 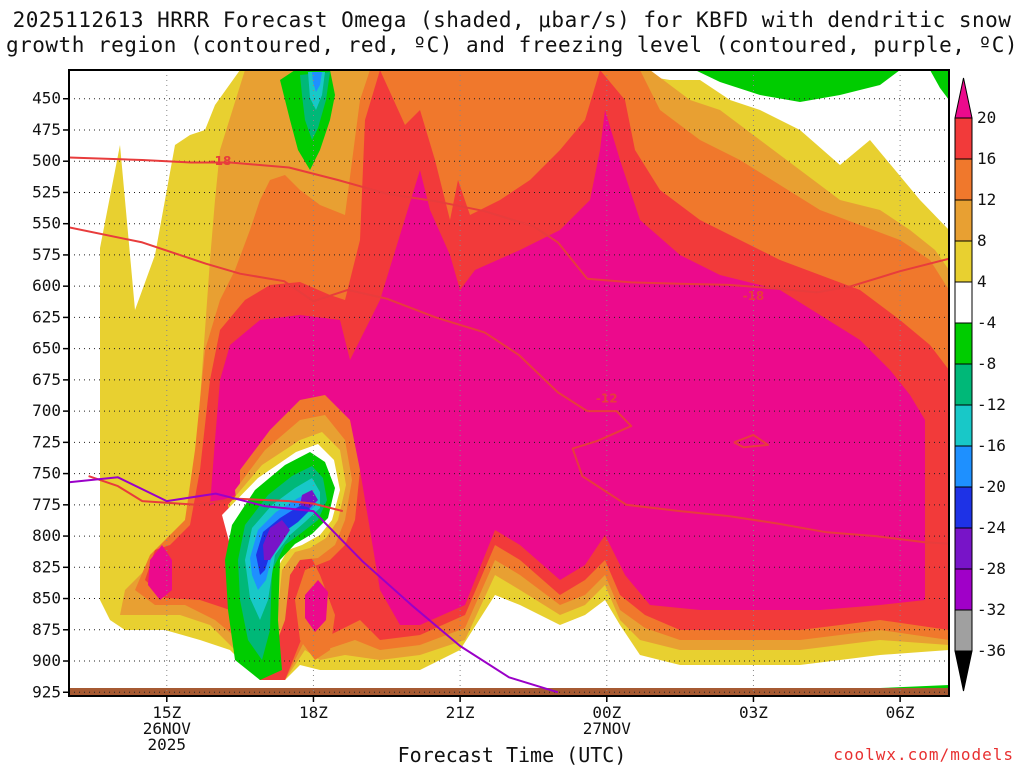 I want to click on y-tick-label: 625, so click(x=46, y=316).